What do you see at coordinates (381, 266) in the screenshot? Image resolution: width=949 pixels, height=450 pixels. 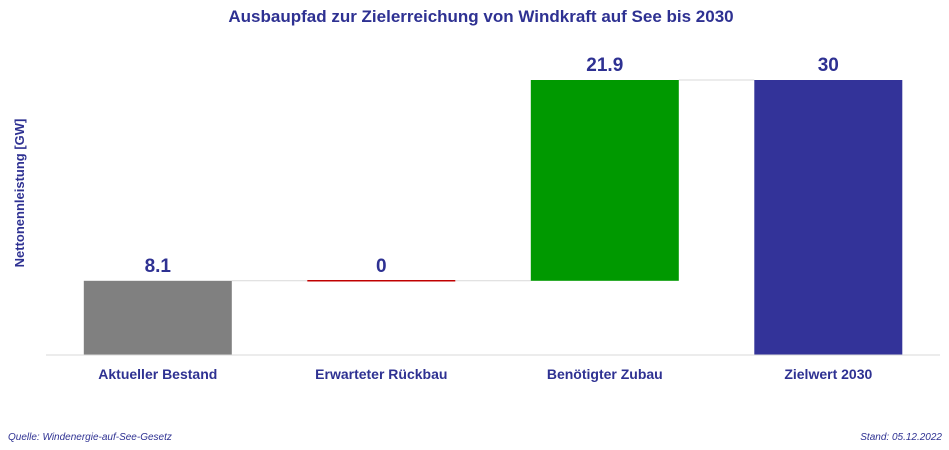 I see `value-label-2: 0` at bounding box center [381, 266].